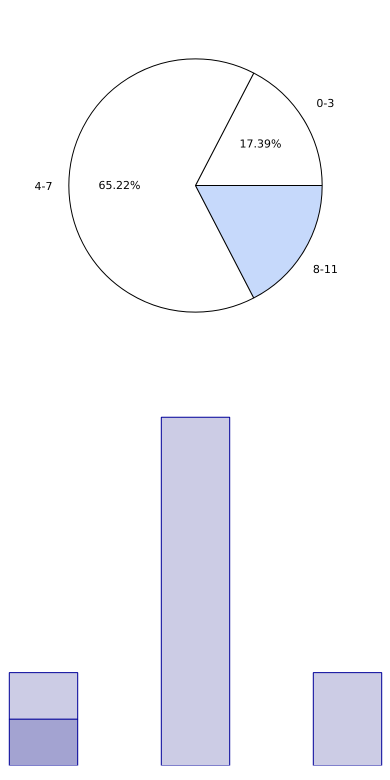 The width and height of the screenshot is (390, 780). Describe the element at coordinates (119, 185) in the screenshot. I see `data-label: 65.22%` at that location.